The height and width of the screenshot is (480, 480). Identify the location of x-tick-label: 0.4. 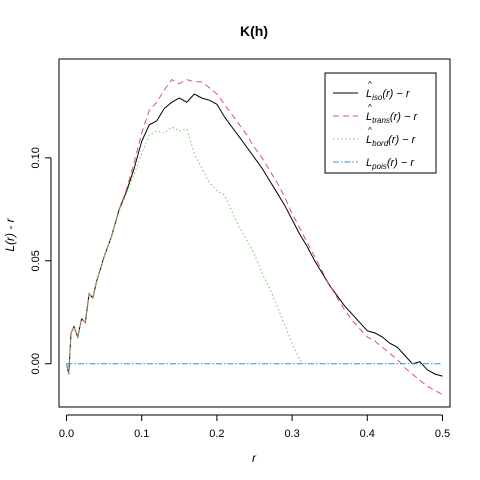
(367, 434).